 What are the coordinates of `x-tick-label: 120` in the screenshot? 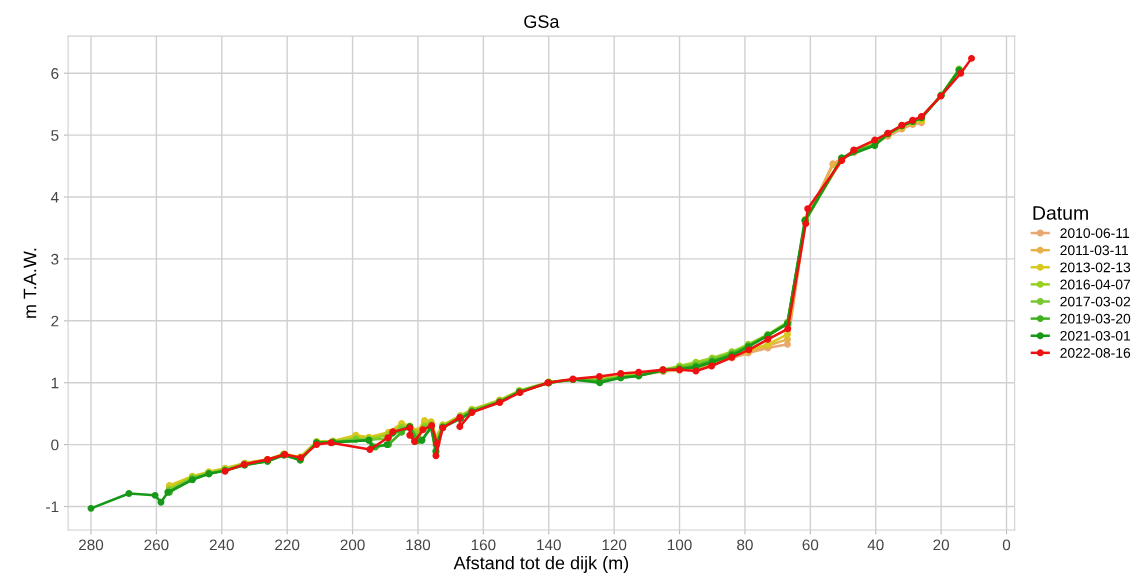 It's located at (614, 545).